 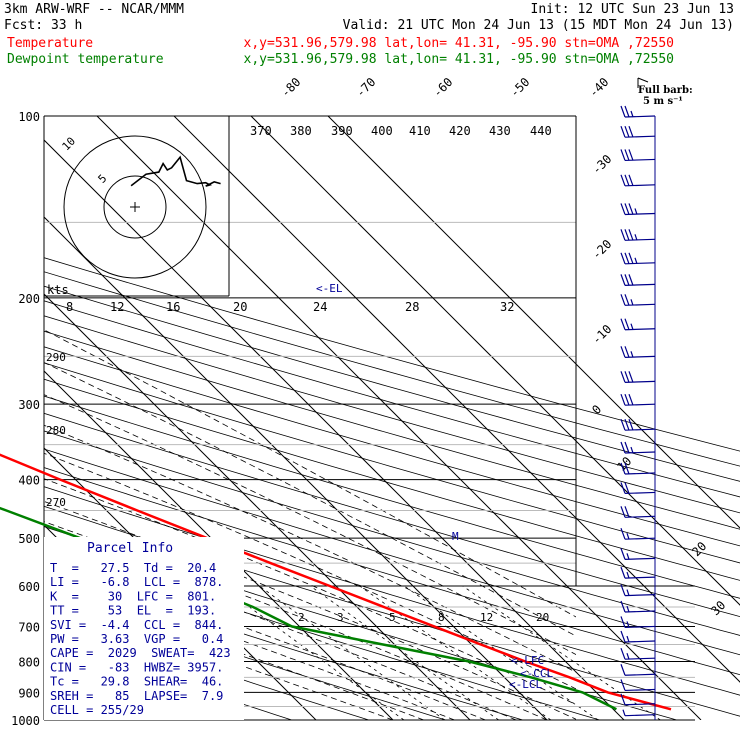 I want to click on forecast-hour: Fcst: 33 h, so click(x=43, y=25).